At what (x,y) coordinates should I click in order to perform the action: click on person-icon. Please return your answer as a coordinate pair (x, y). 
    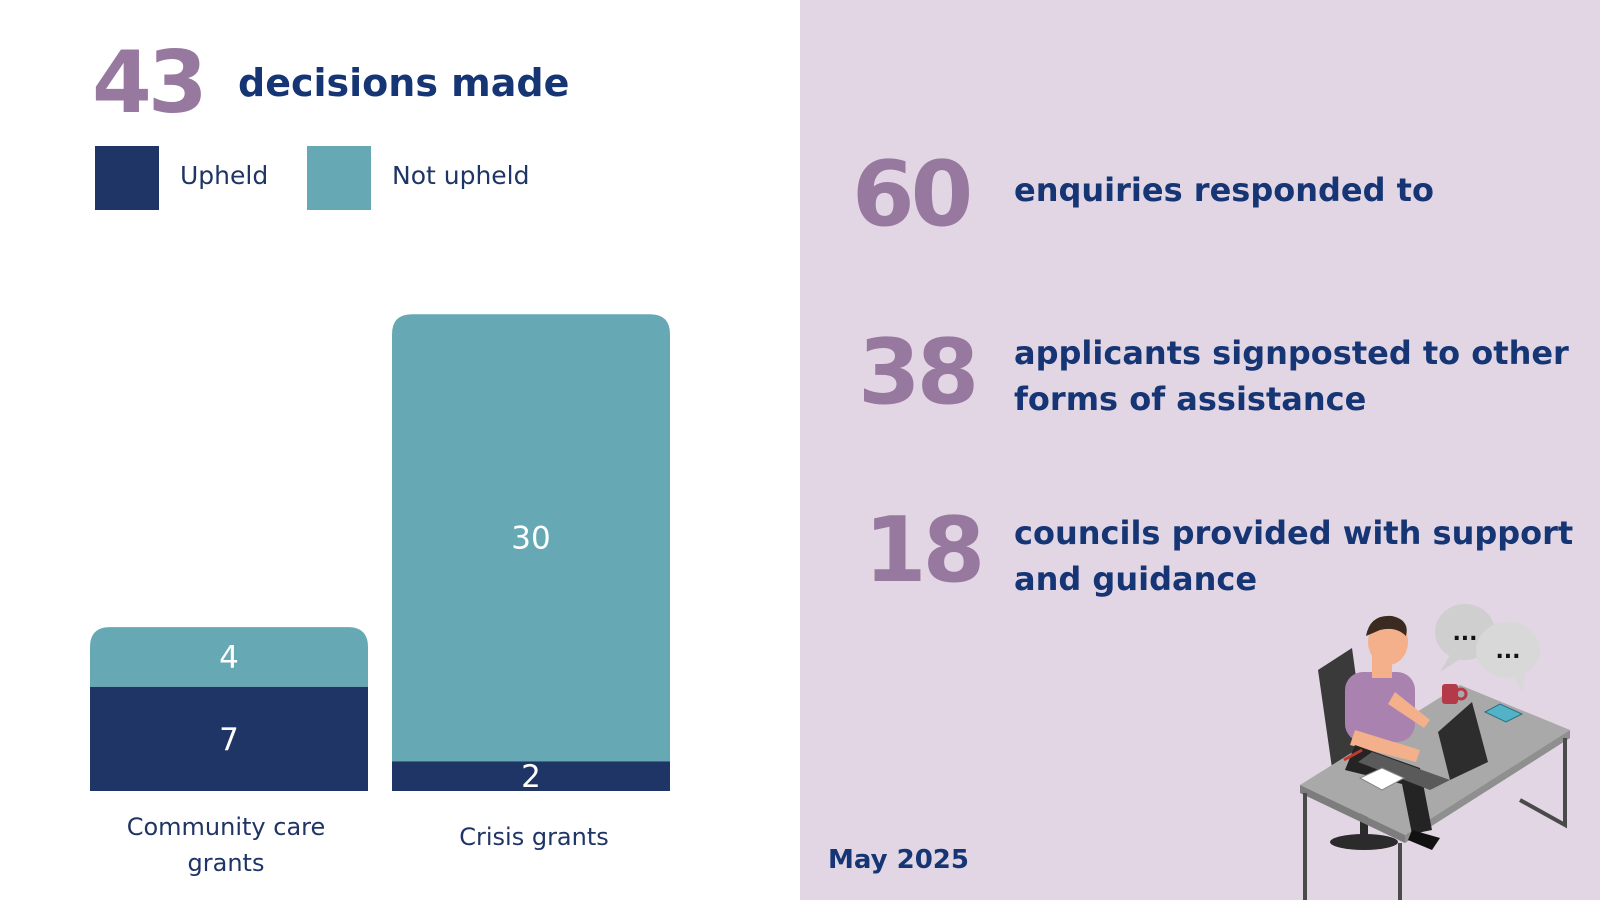
    Looking at the image, I should click on (1392, 732).